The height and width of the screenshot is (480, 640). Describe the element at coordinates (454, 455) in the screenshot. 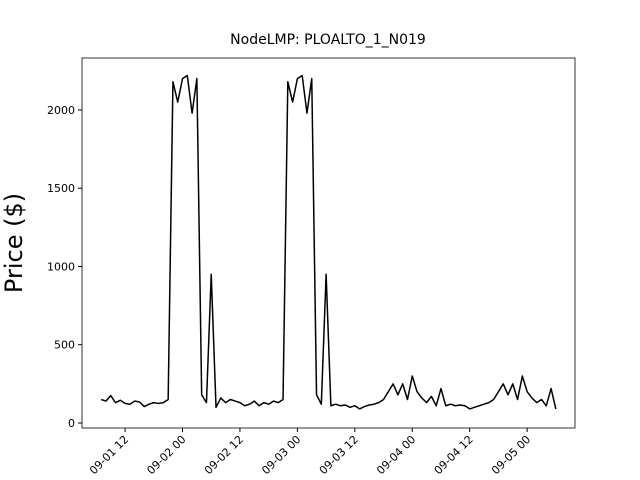

I see `x-tick-label: 09-04 12` at that location.